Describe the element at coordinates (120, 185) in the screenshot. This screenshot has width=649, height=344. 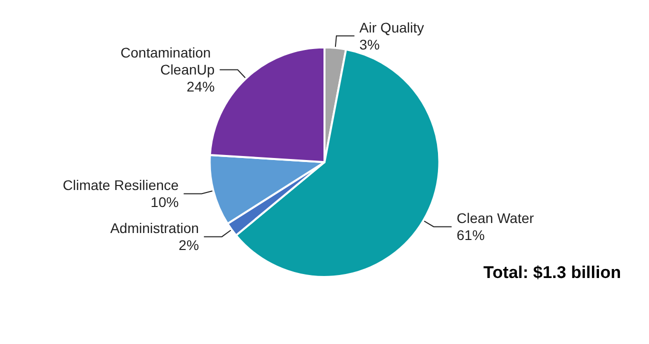
I see `slice-label: Climate Resilience` at that location.